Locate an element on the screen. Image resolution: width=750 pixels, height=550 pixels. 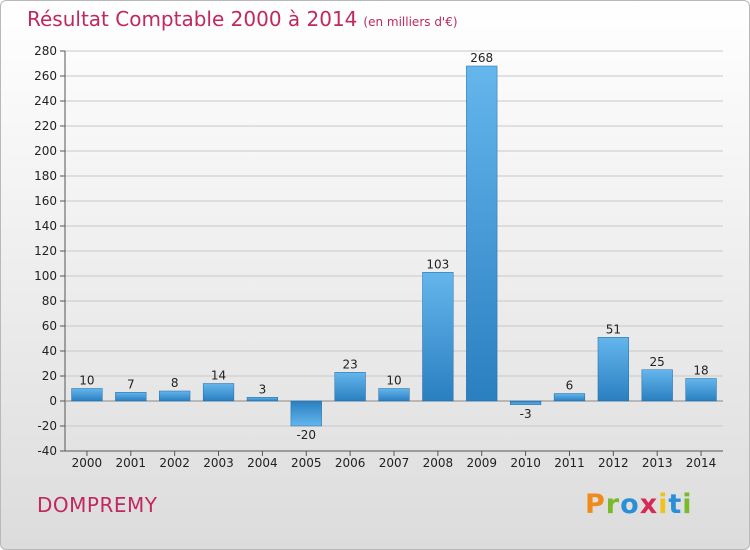
logo-letter: t is located at coordinates (675, 504).